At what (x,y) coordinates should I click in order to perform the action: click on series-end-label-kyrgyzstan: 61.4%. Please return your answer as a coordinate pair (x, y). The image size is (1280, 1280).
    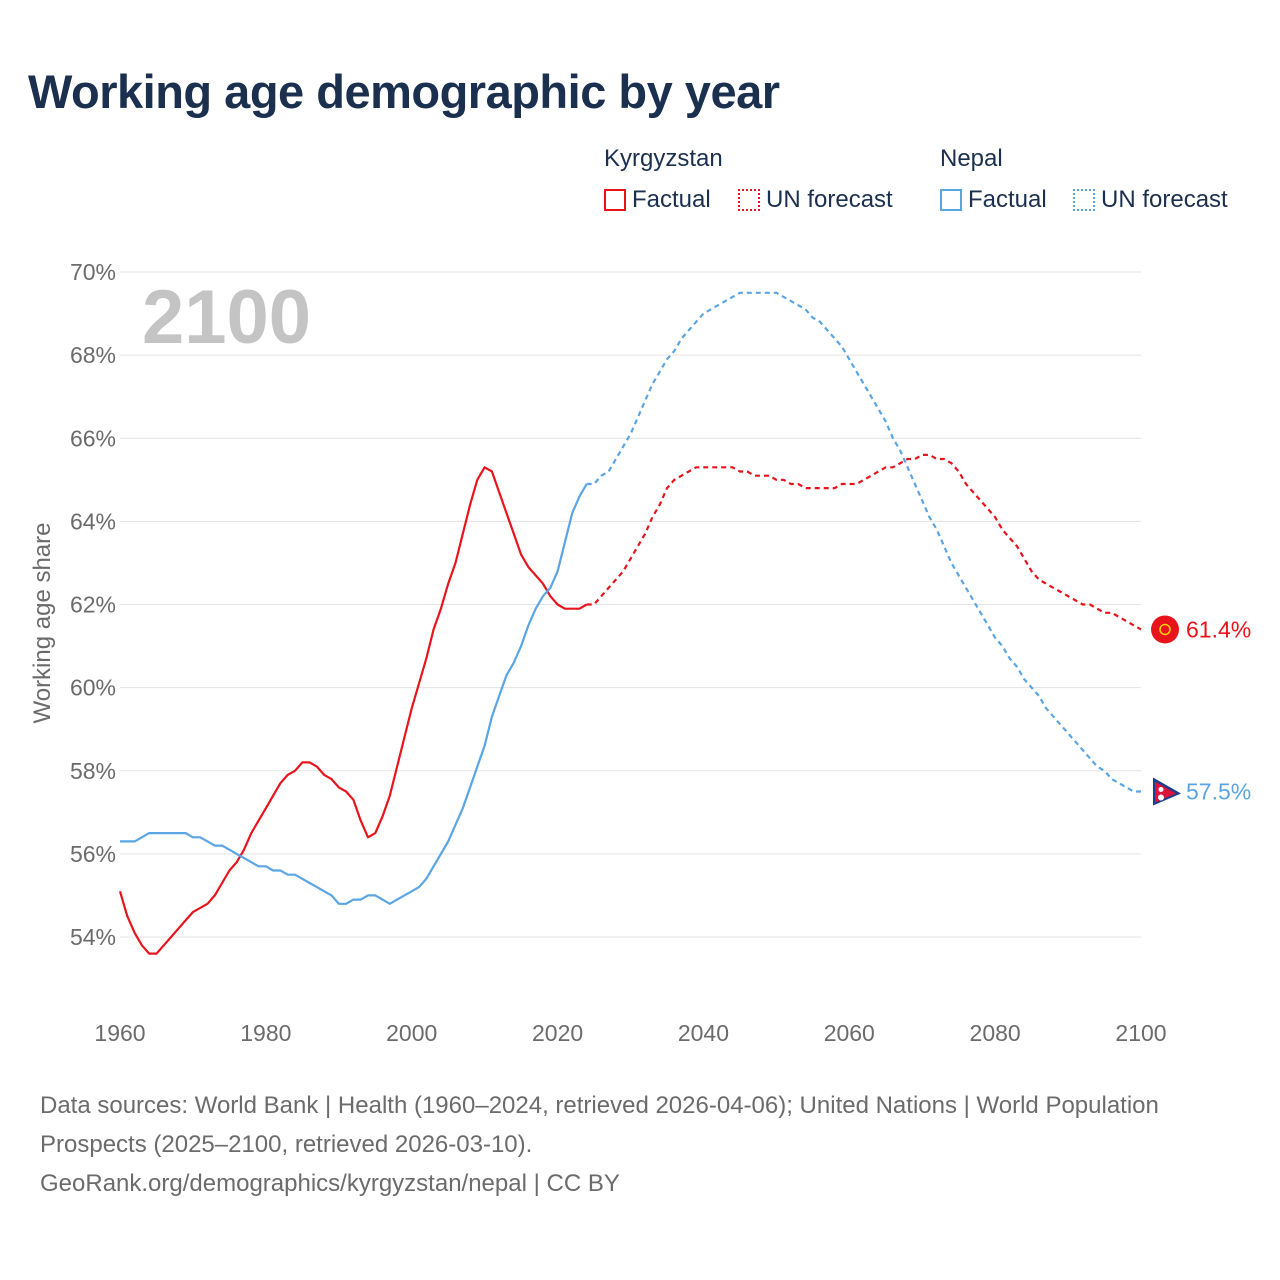
    Looking at the image, I should click on (1218, 629).